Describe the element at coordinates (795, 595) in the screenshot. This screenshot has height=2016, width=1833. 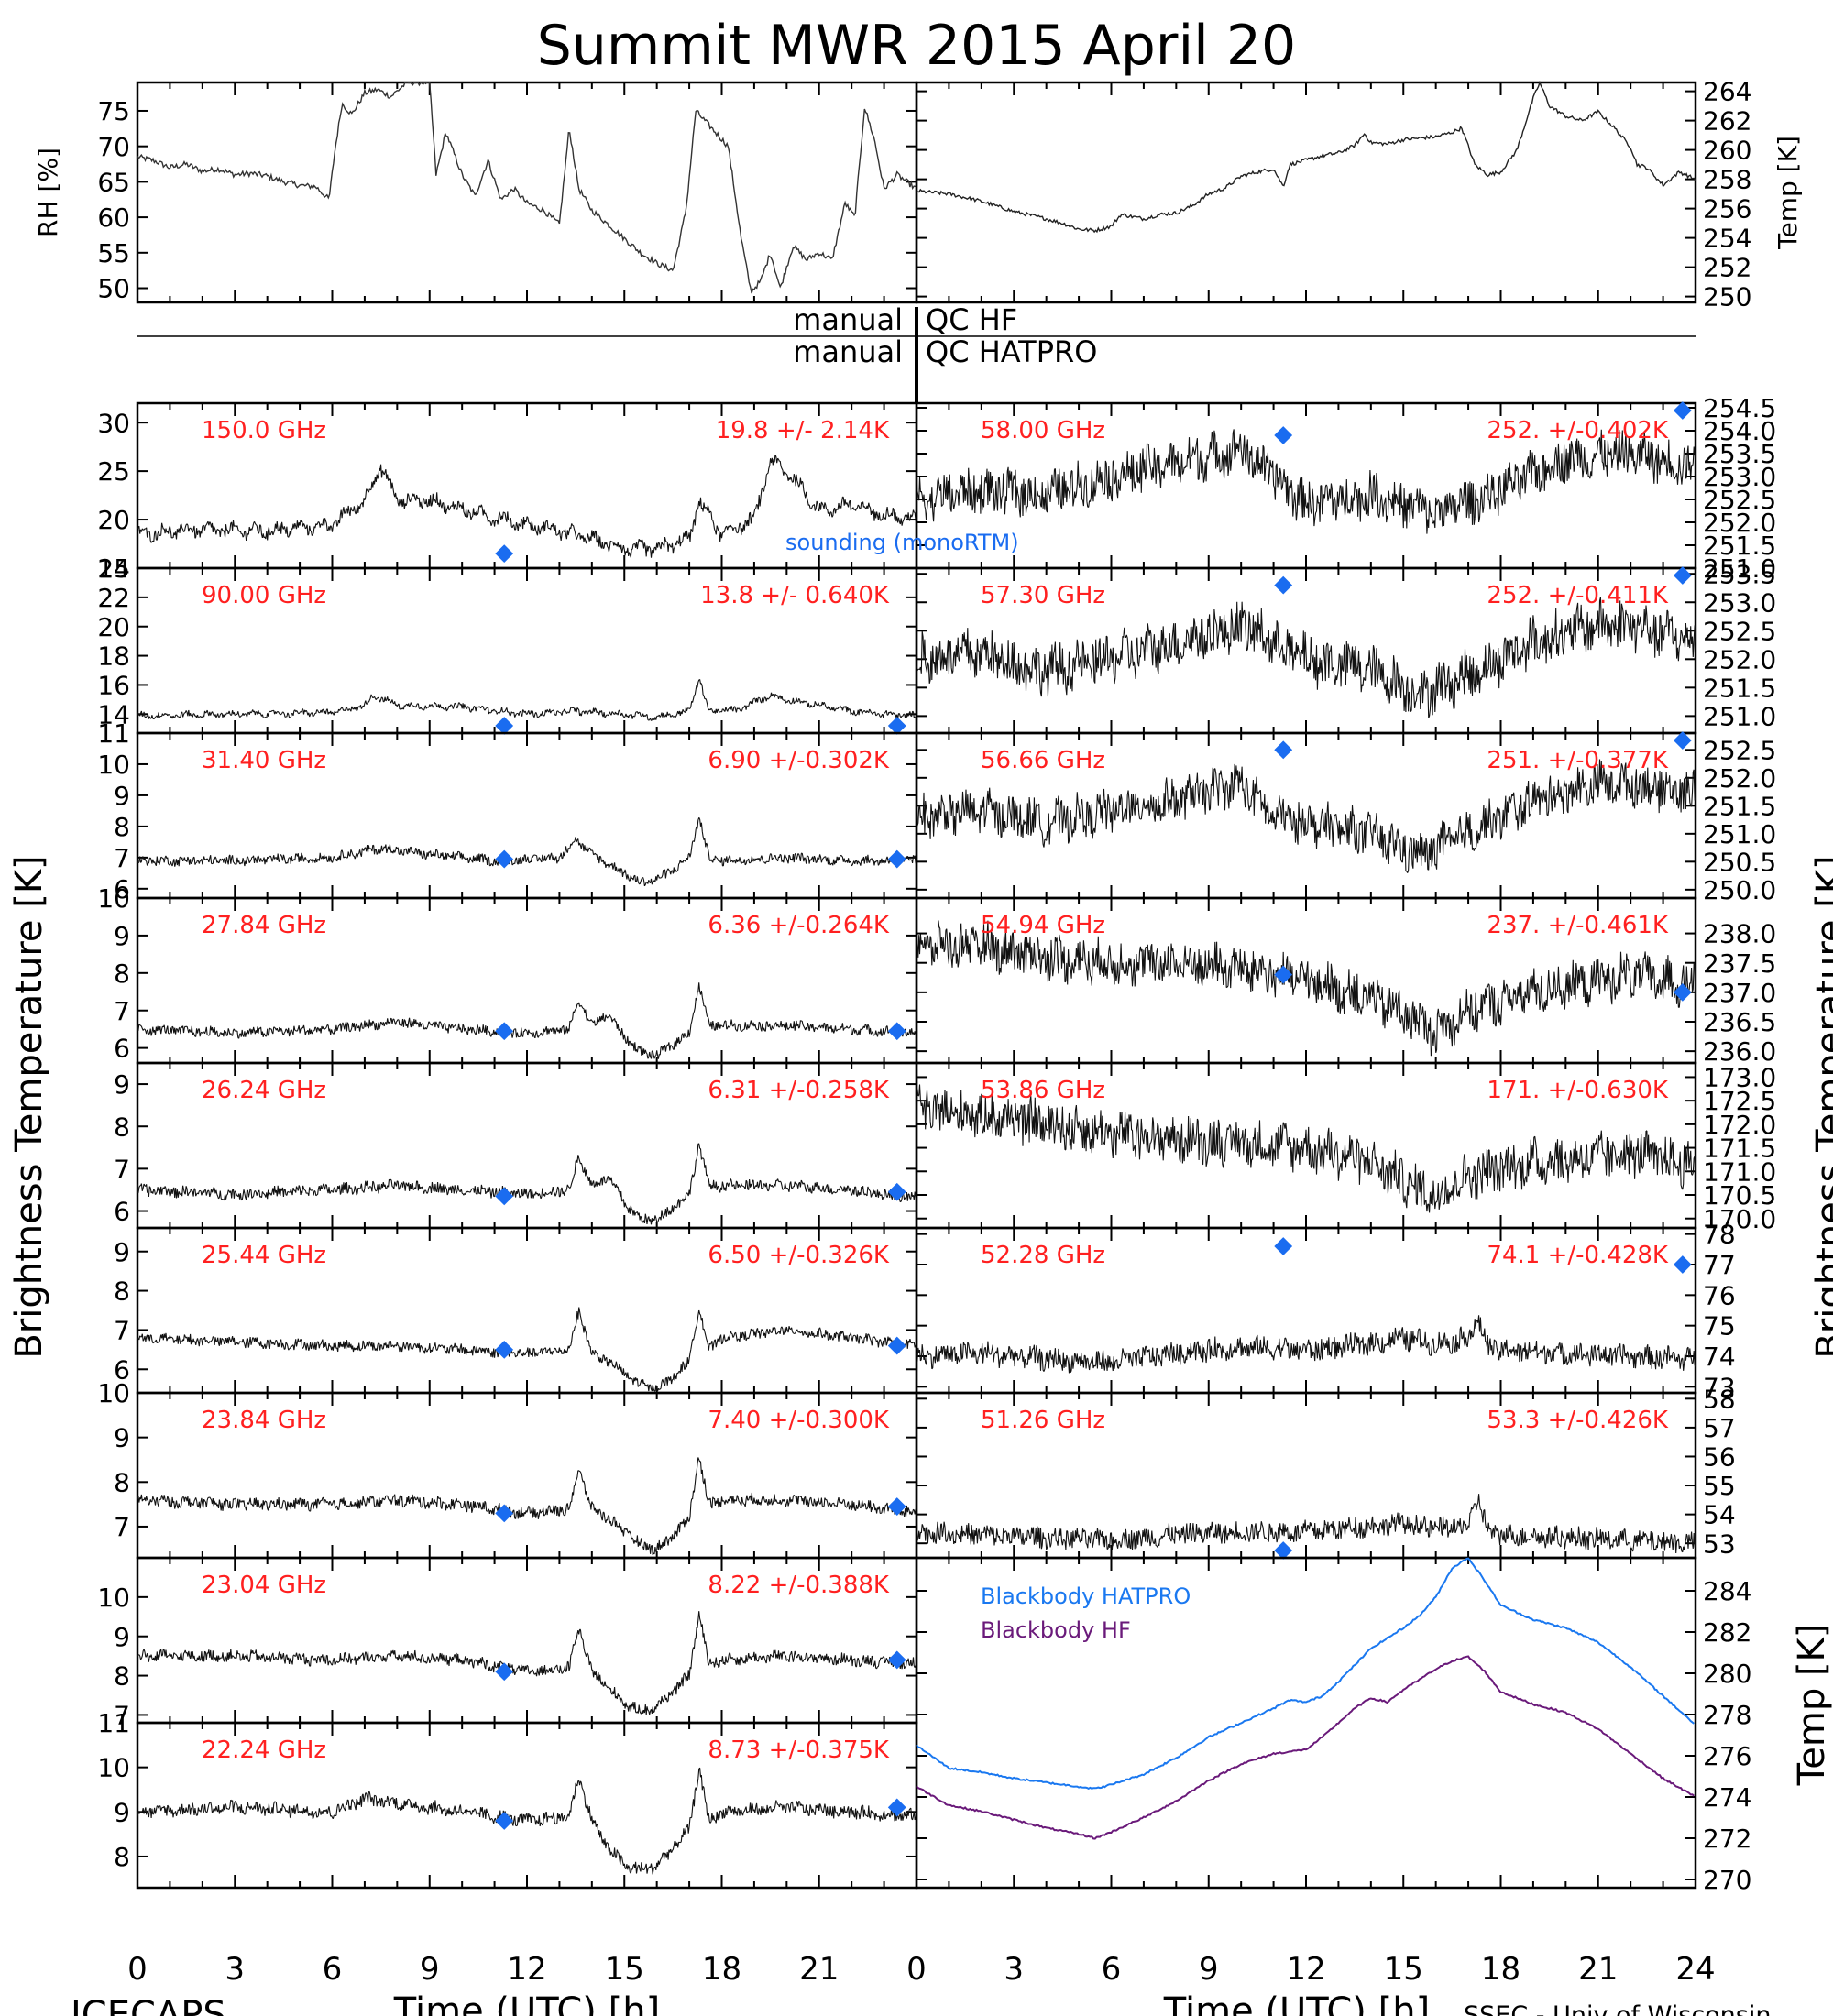
I see `c90-stat-label: 13.8 +/- 0.640K` at that location.